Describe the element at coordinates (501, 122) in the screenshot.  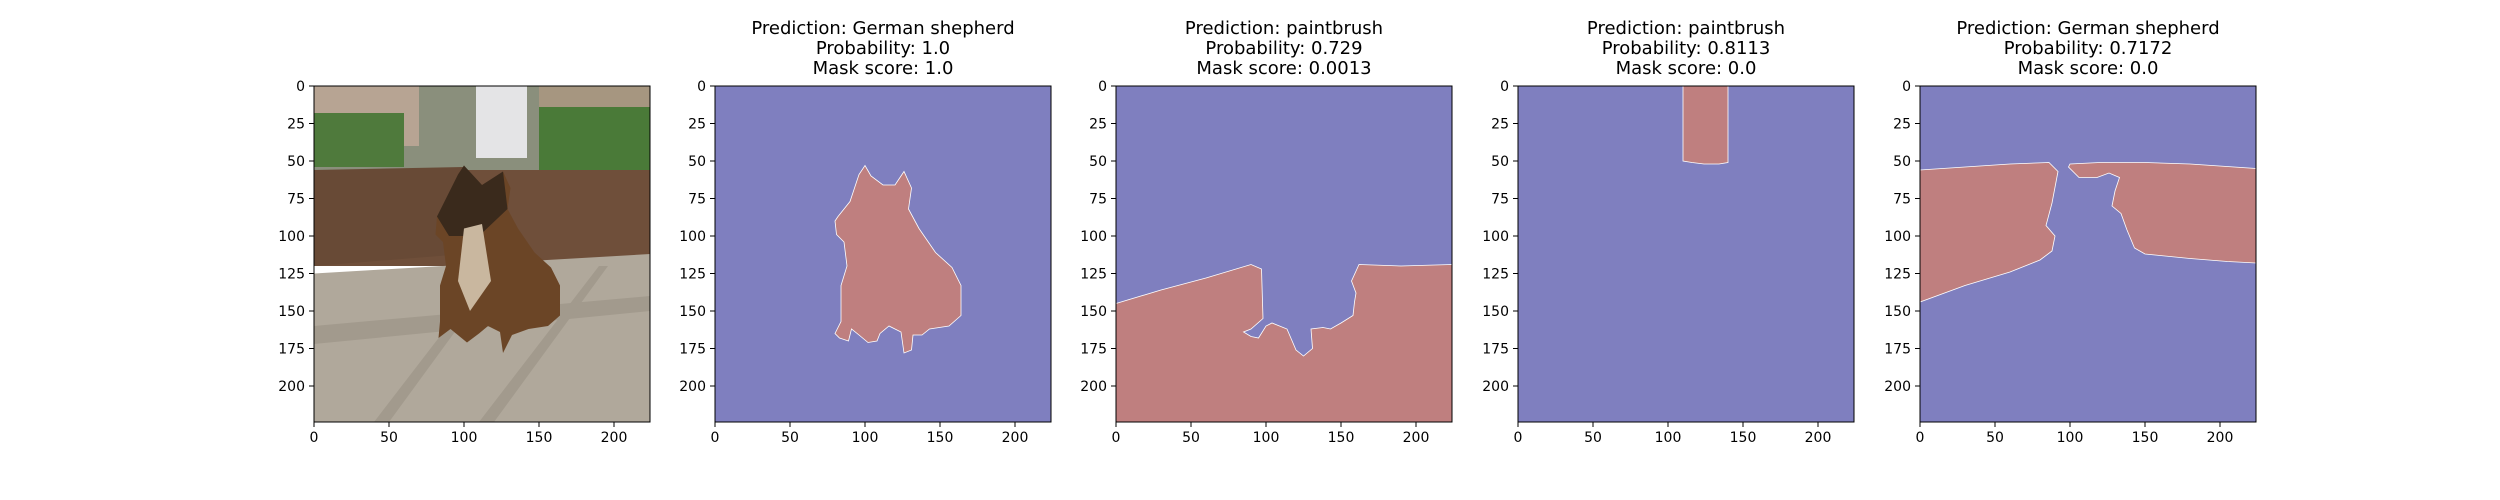
I see `pillar` at that location.